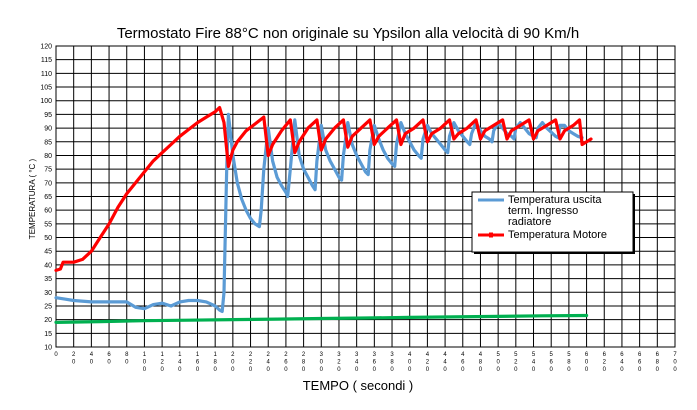  Describe the element at coordinates (46, 47) in the screenshot. I see `y-tick-label: 120` at that location.